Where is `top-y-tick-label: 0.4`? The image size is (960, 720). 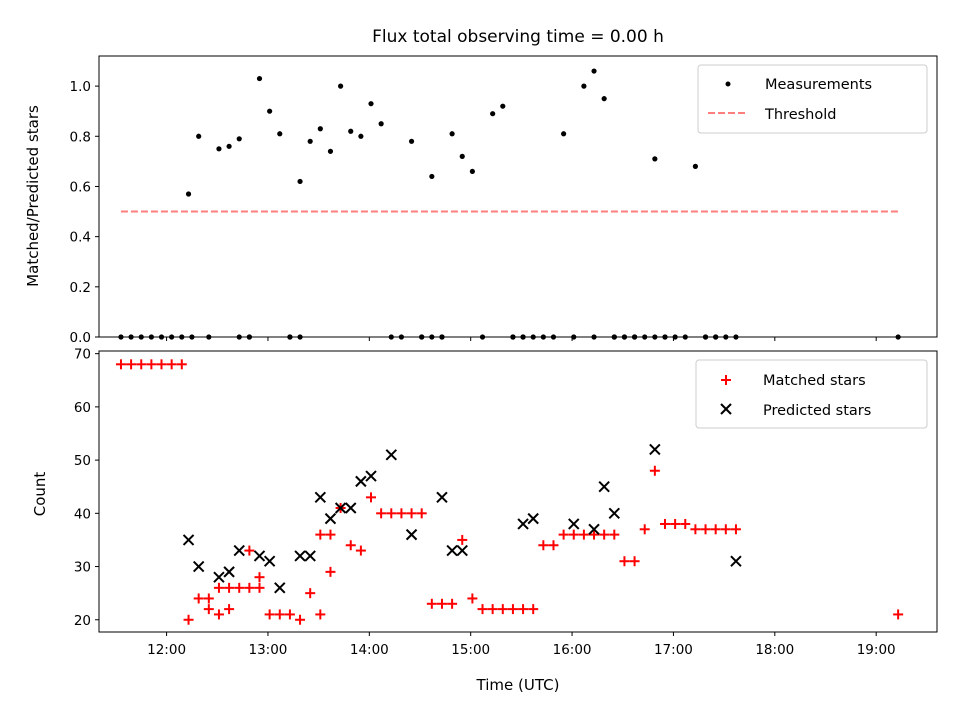
top-y-tick-label: 0.4 is located at coordinates (80, 238).